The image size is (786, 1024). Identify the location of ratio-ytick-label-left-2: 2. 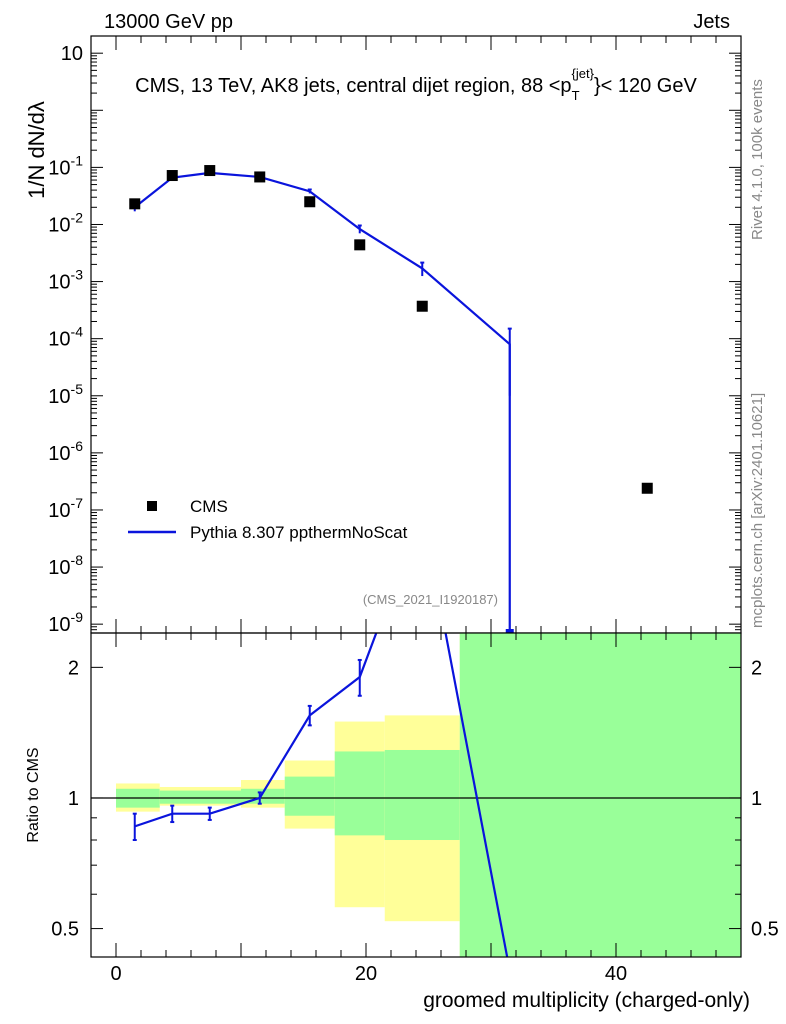
(73, 668).